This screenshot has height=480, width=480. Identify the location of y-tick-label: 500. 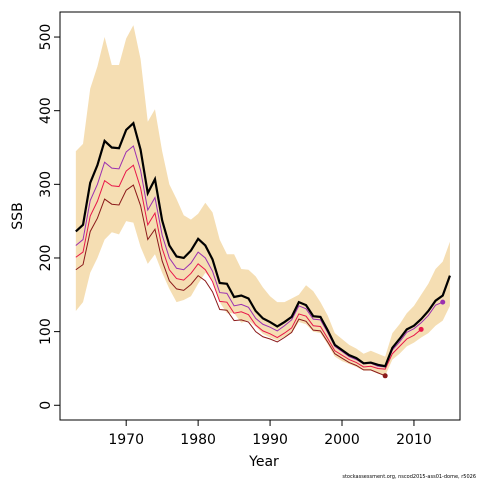
(46, 37).